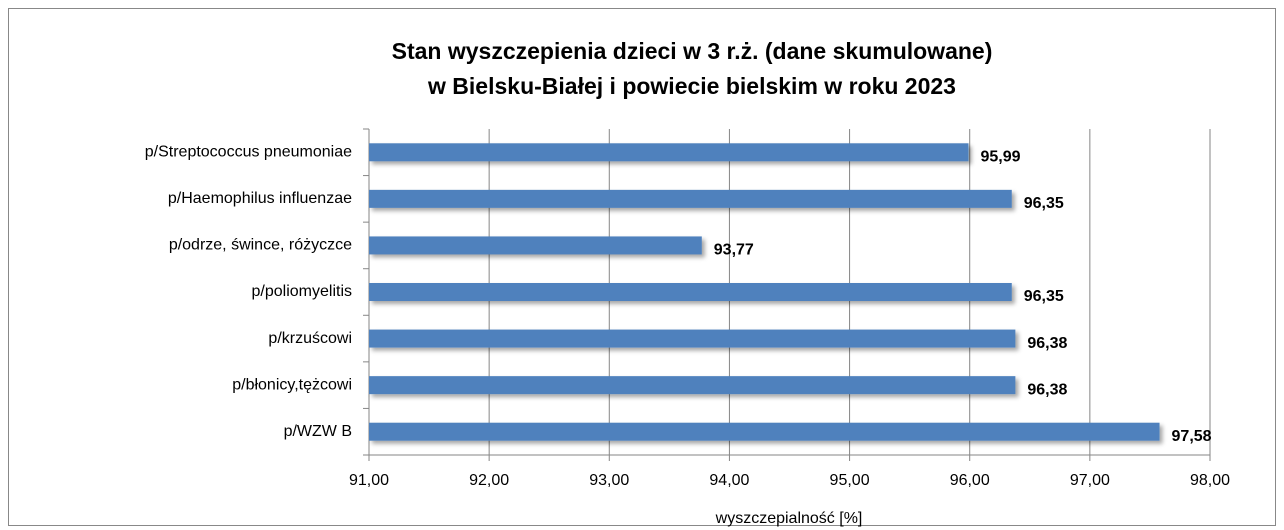  What do you see at coordinates (1001, 157) in the screenshot?
I see `data-label: 95,99` at bounding box center [1001, 157].